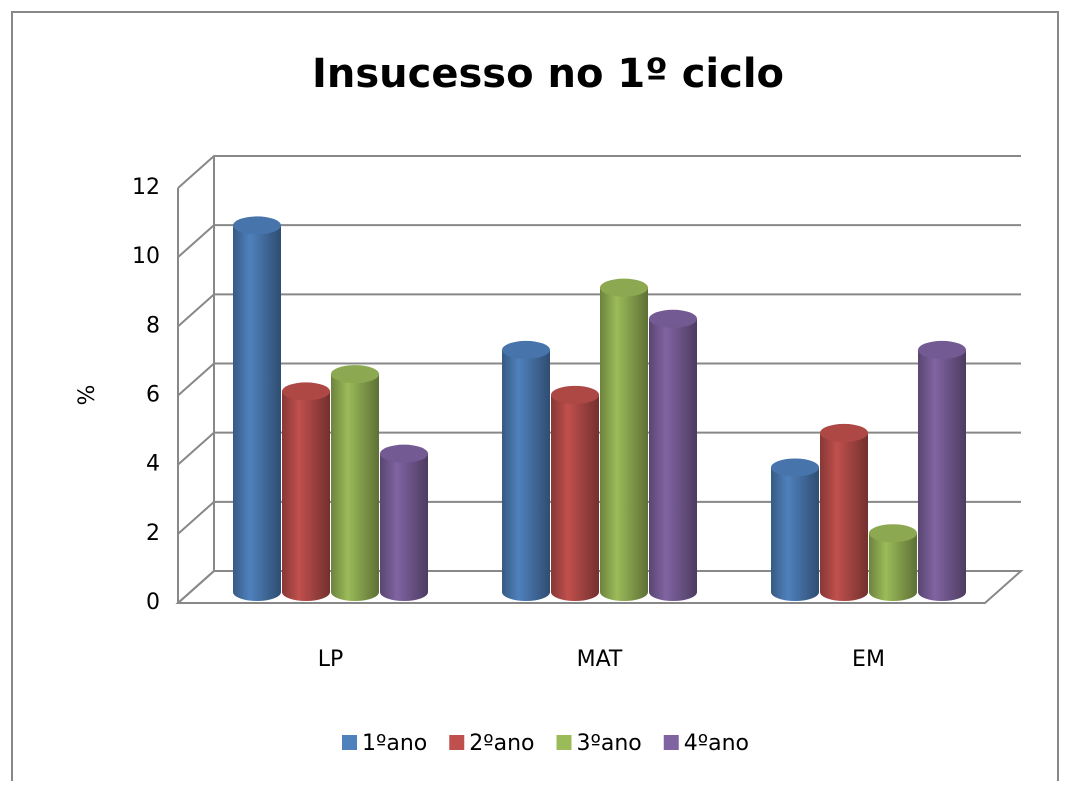 The height and width of the screenshot is (785, 1070). I want to click on x-tick-label: EM, so click(868, 659).